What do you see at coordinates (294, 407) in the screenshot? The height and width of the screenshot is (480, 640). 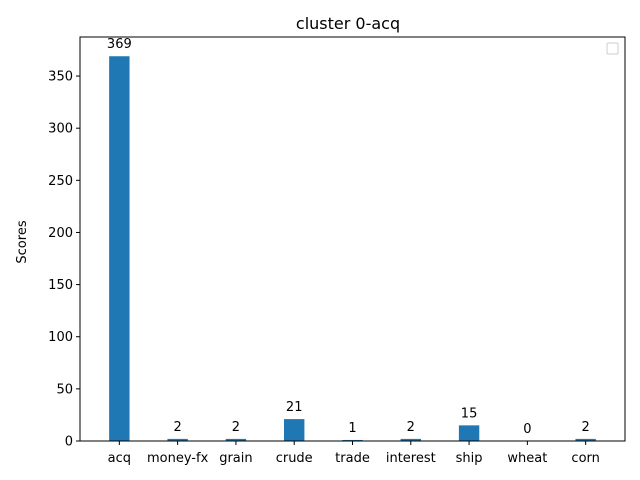 I see `value-label-crude: 21` at bounding box center [294, 407].